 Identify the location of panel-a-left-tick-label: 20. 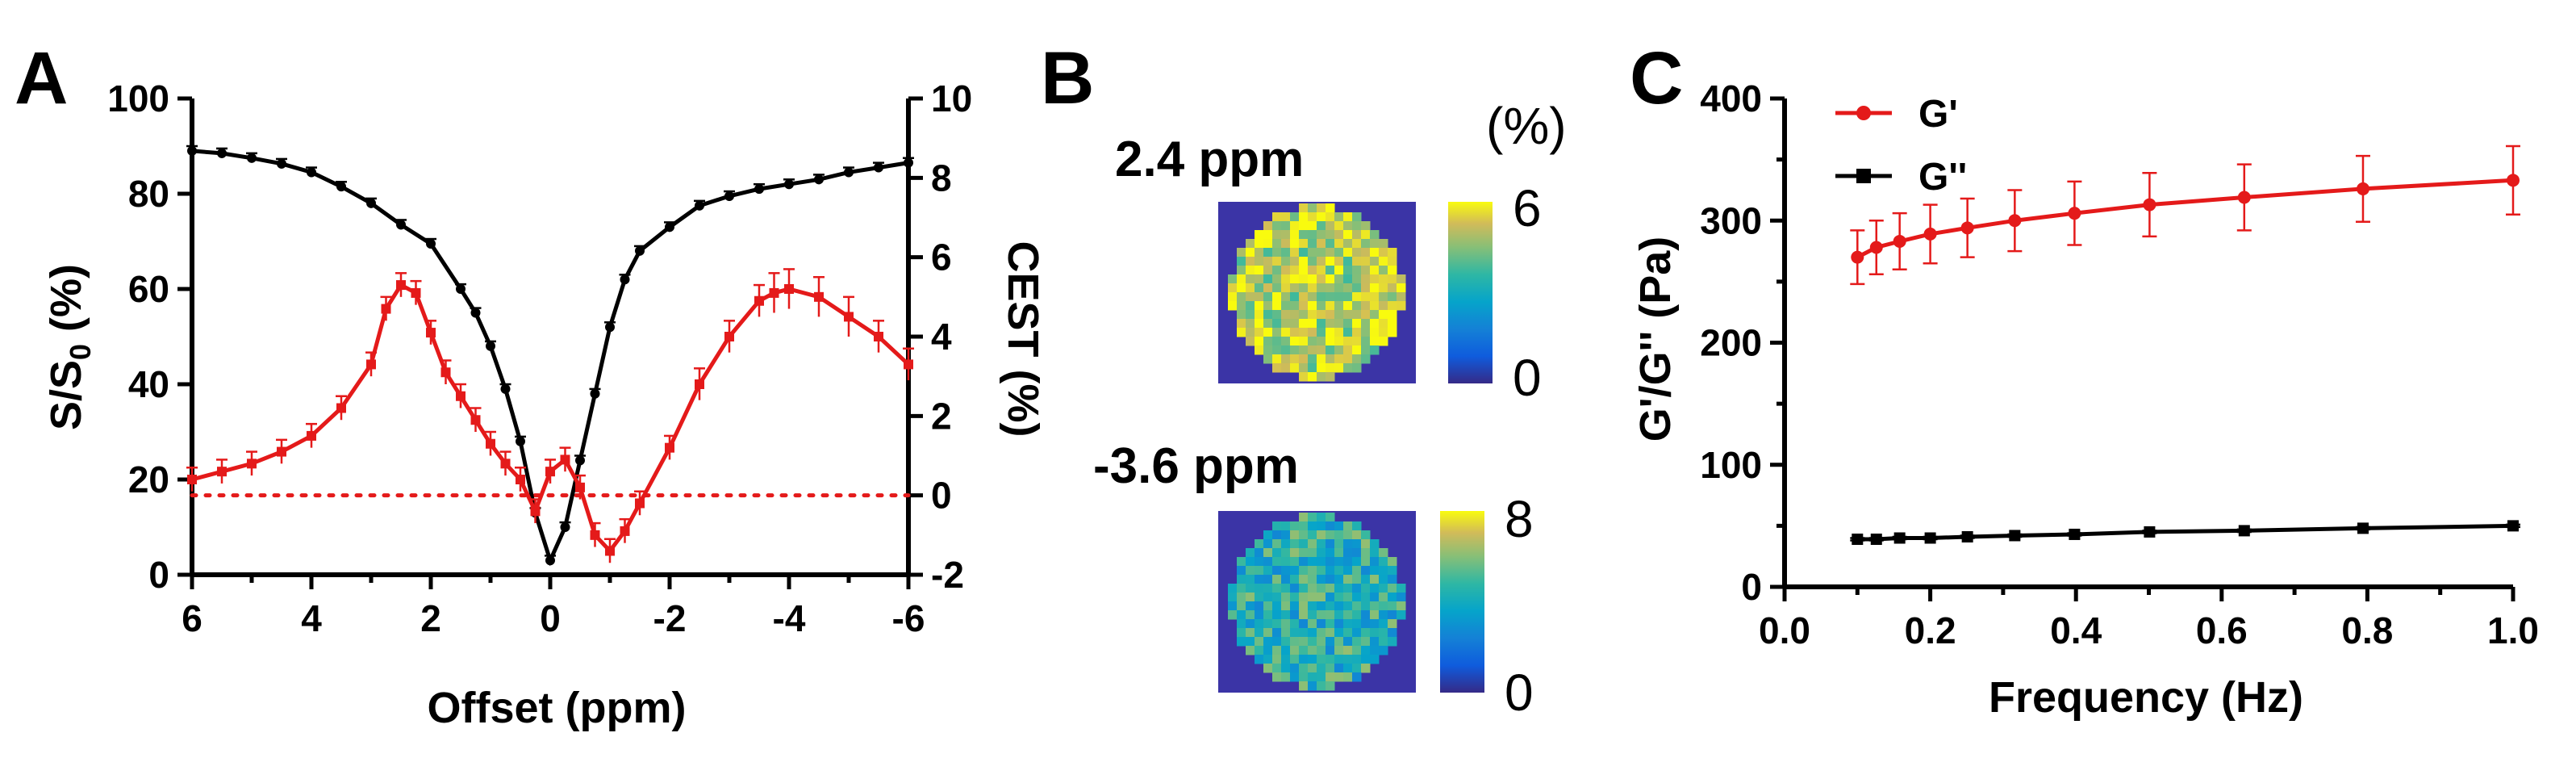
(148, 479).